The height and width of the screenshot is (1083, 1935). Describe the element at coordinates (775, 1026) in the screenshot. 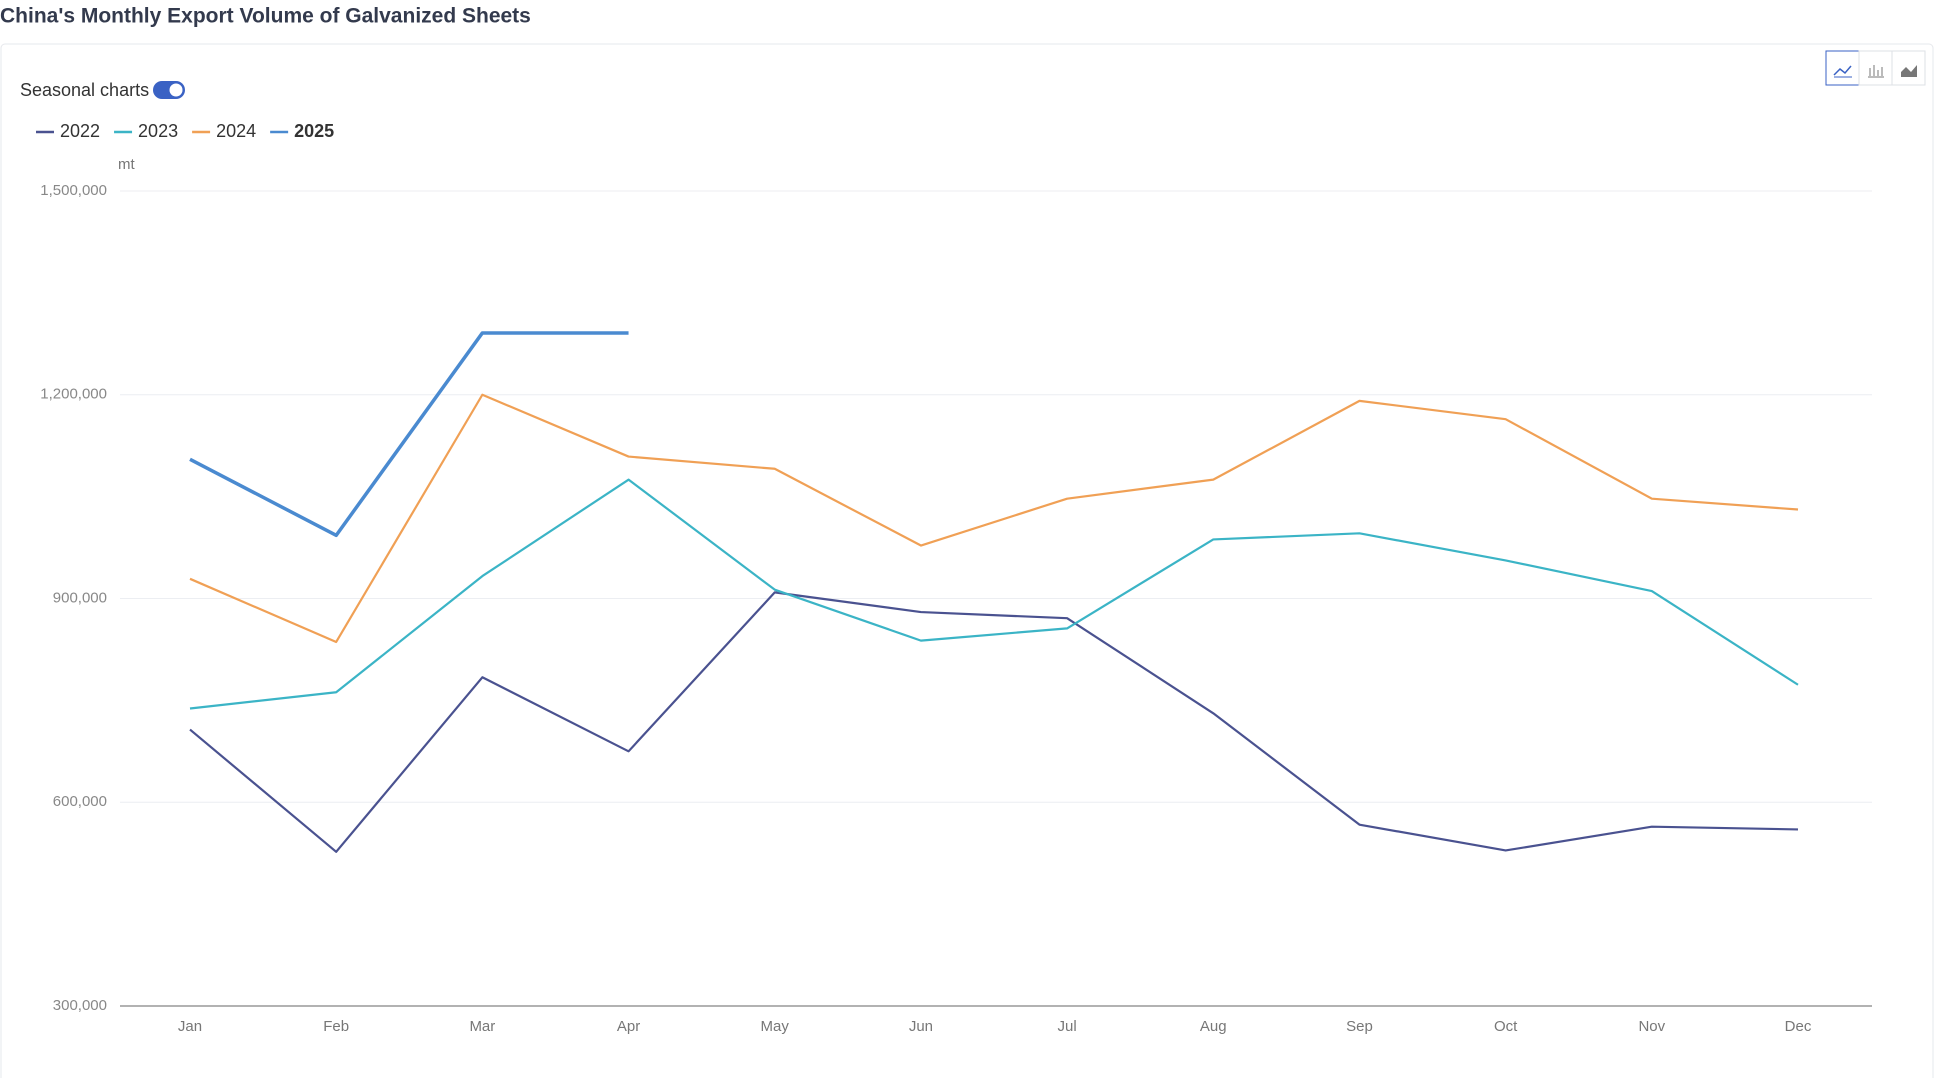

I see `x-tick-label: May` at that location.